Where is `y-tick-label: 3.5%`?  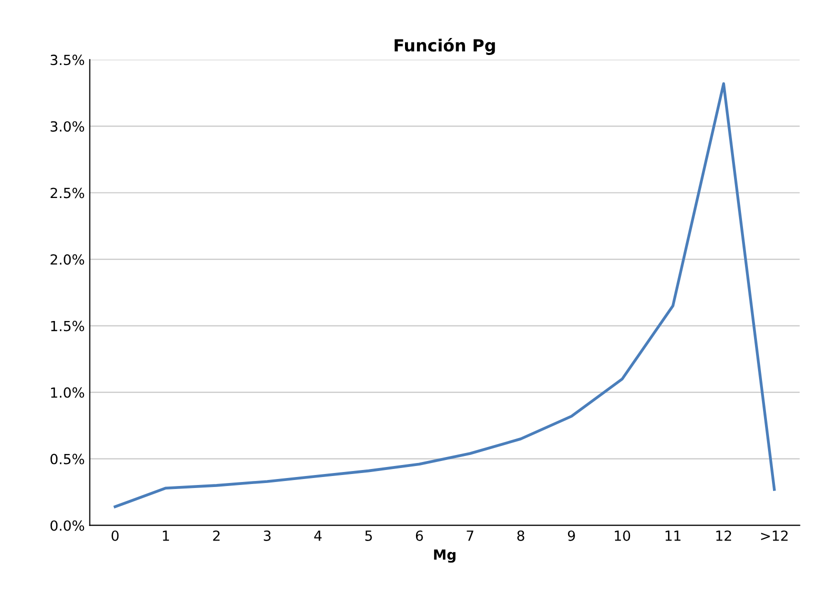
y-tick-label: 3.5% is located at coordinates (67, 60).